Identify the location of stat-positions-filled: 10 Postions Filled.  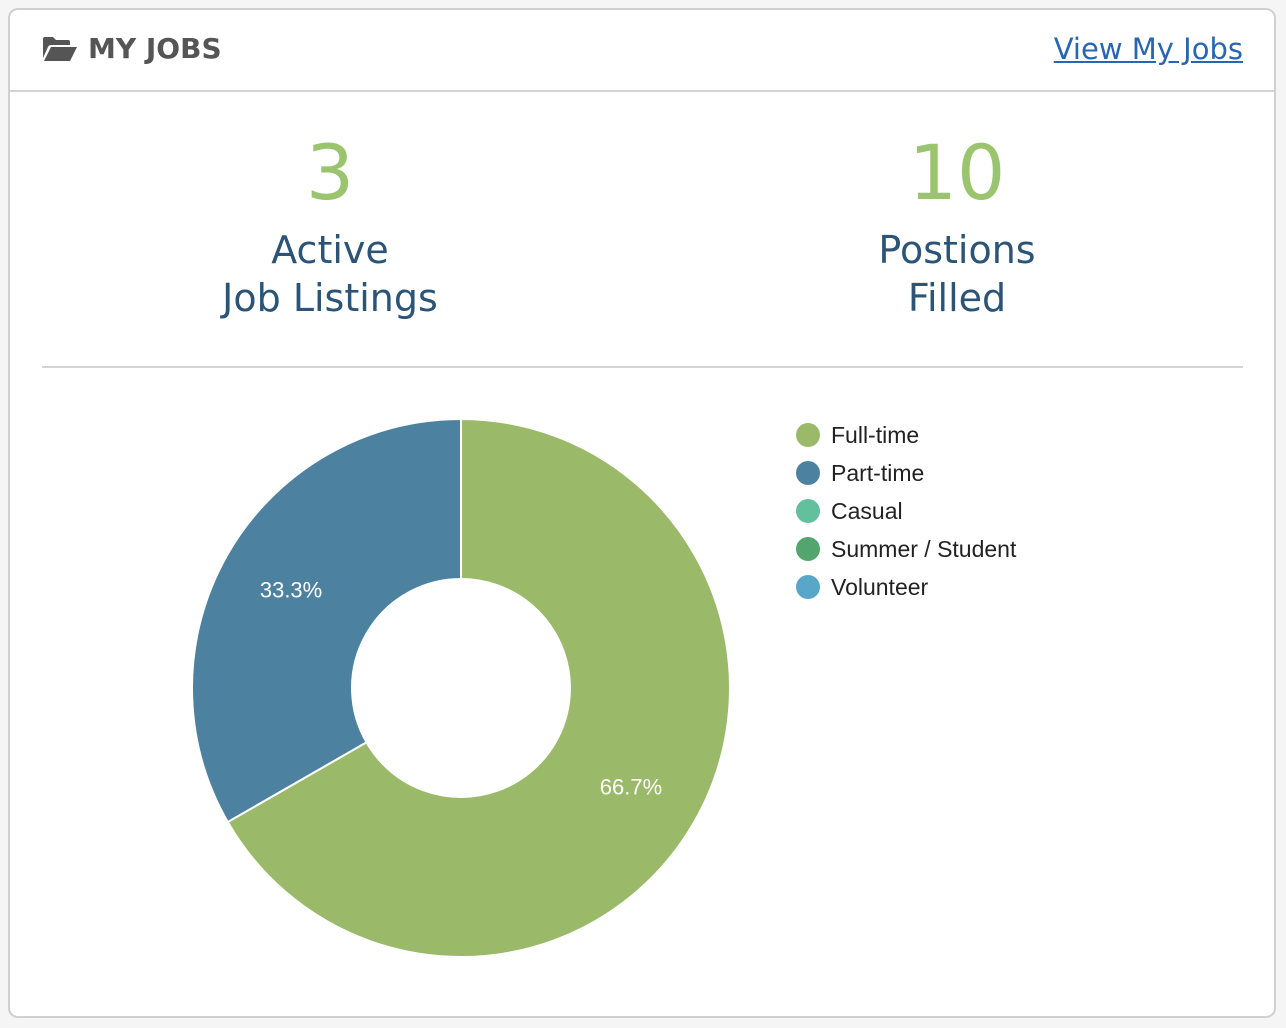
(957, 225).